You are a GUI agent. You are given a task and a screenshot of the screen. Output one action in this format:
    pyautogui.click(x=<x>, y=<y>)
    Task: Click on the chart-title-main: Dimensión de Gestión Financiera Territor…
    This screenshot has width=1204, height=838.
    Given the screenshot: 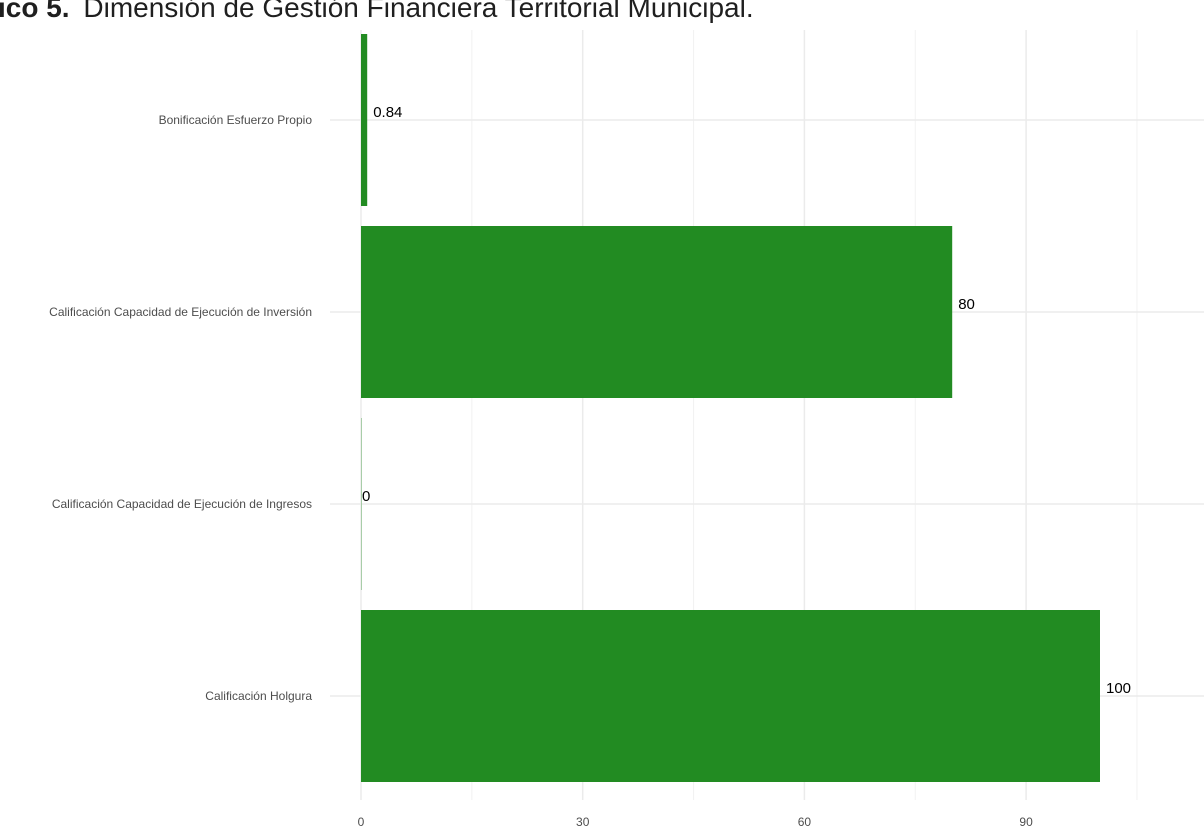 What is the action you would take?
    pyautogui.click(x=418, y=11)
    